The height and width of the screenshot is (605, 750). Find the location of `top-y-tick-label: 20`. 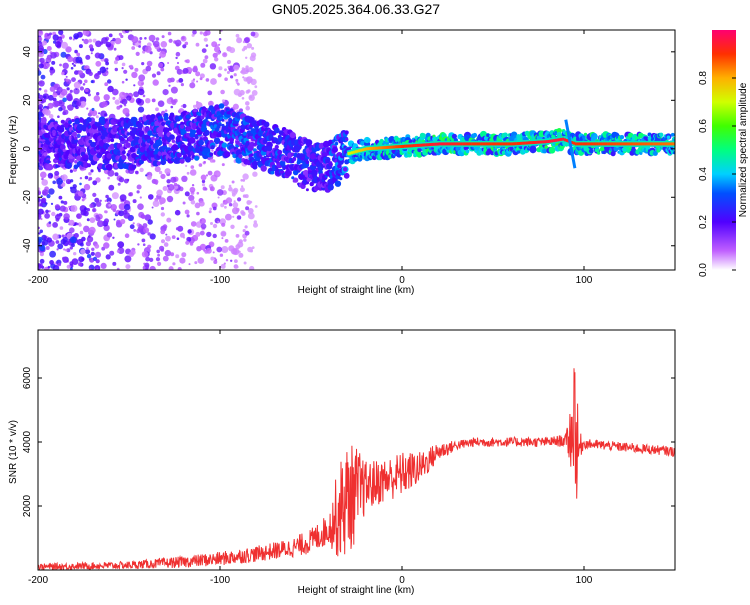

top-y-tick-label: 20 is located at coordinates (27, 100).